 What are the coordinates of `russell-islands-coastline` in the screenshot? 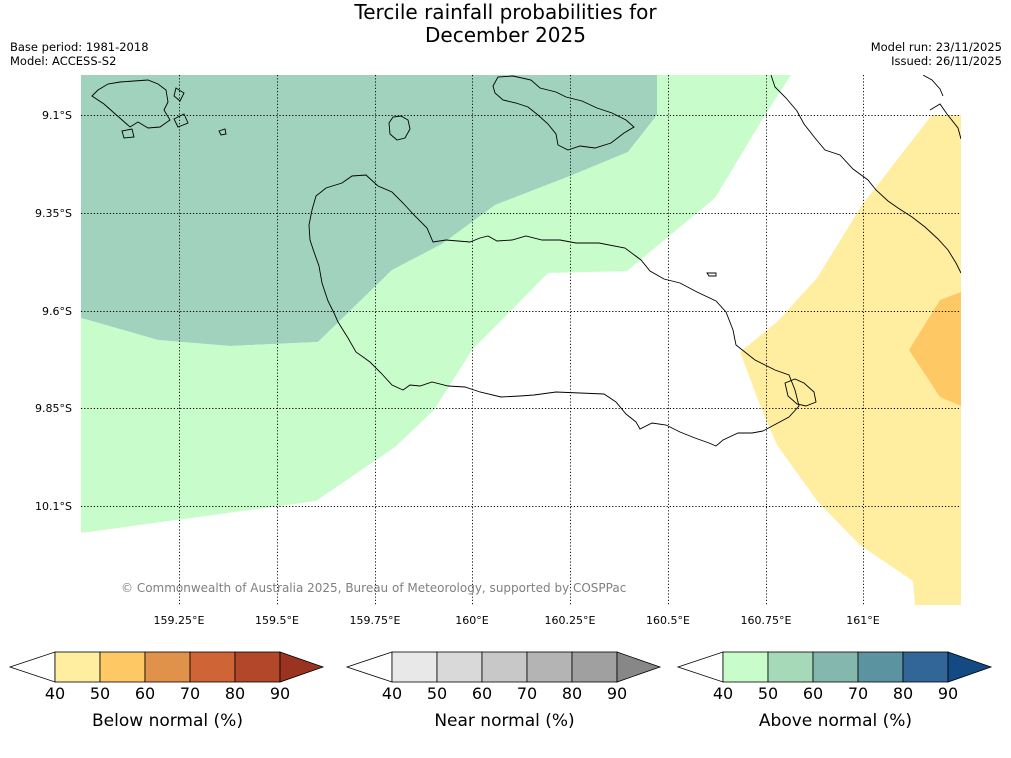 It's located at (131, 104).